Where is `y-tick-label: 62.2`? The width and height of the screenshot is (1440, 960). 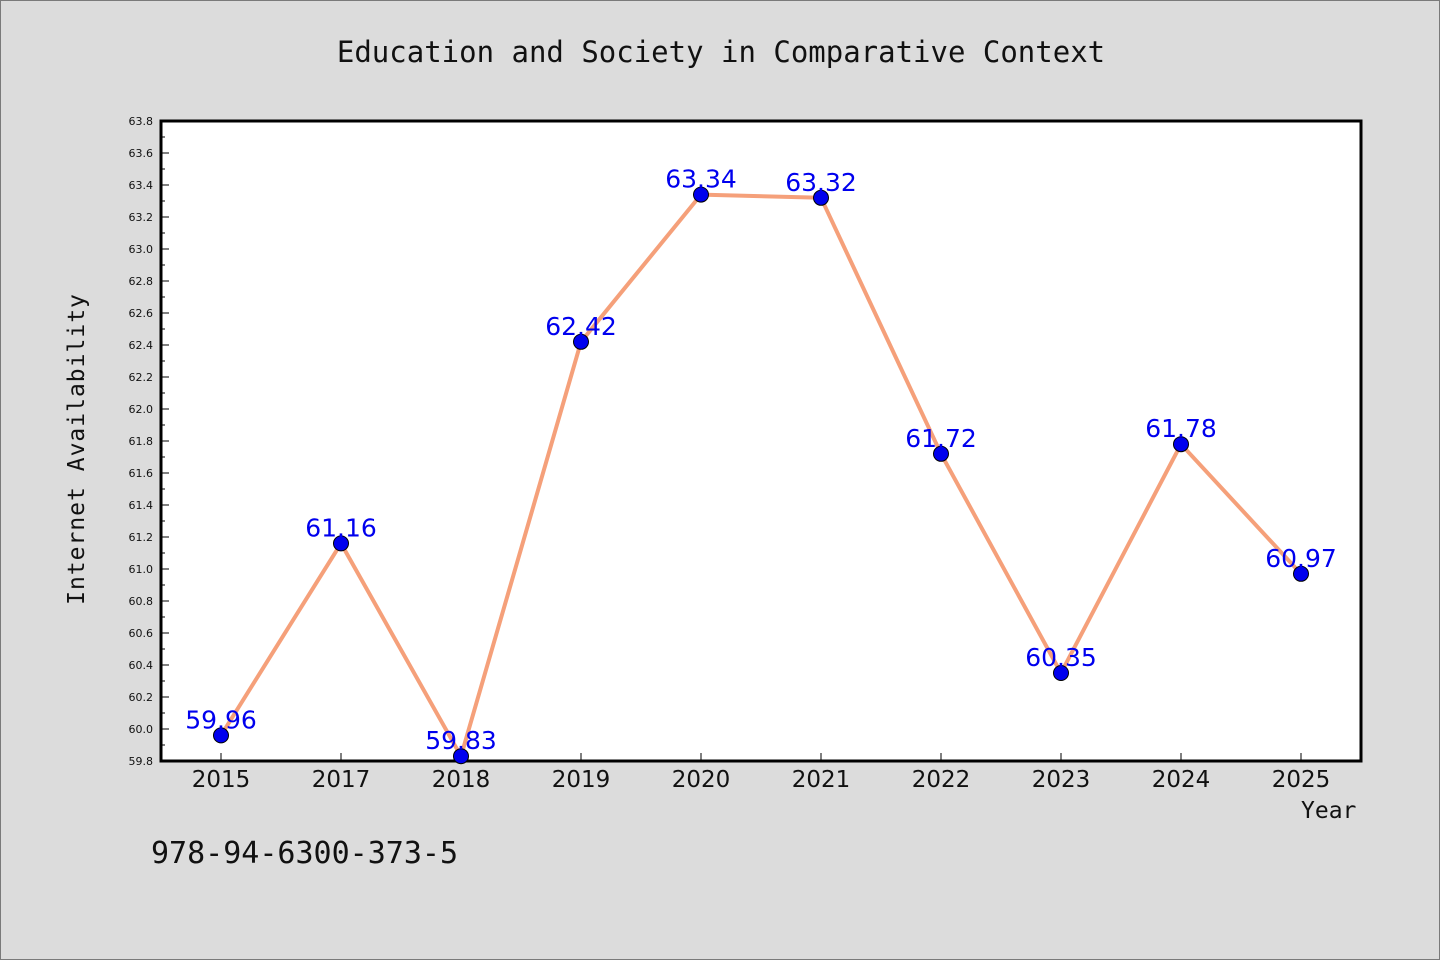 y-tick-label: 62.2 is located at coordinates (141, 377).